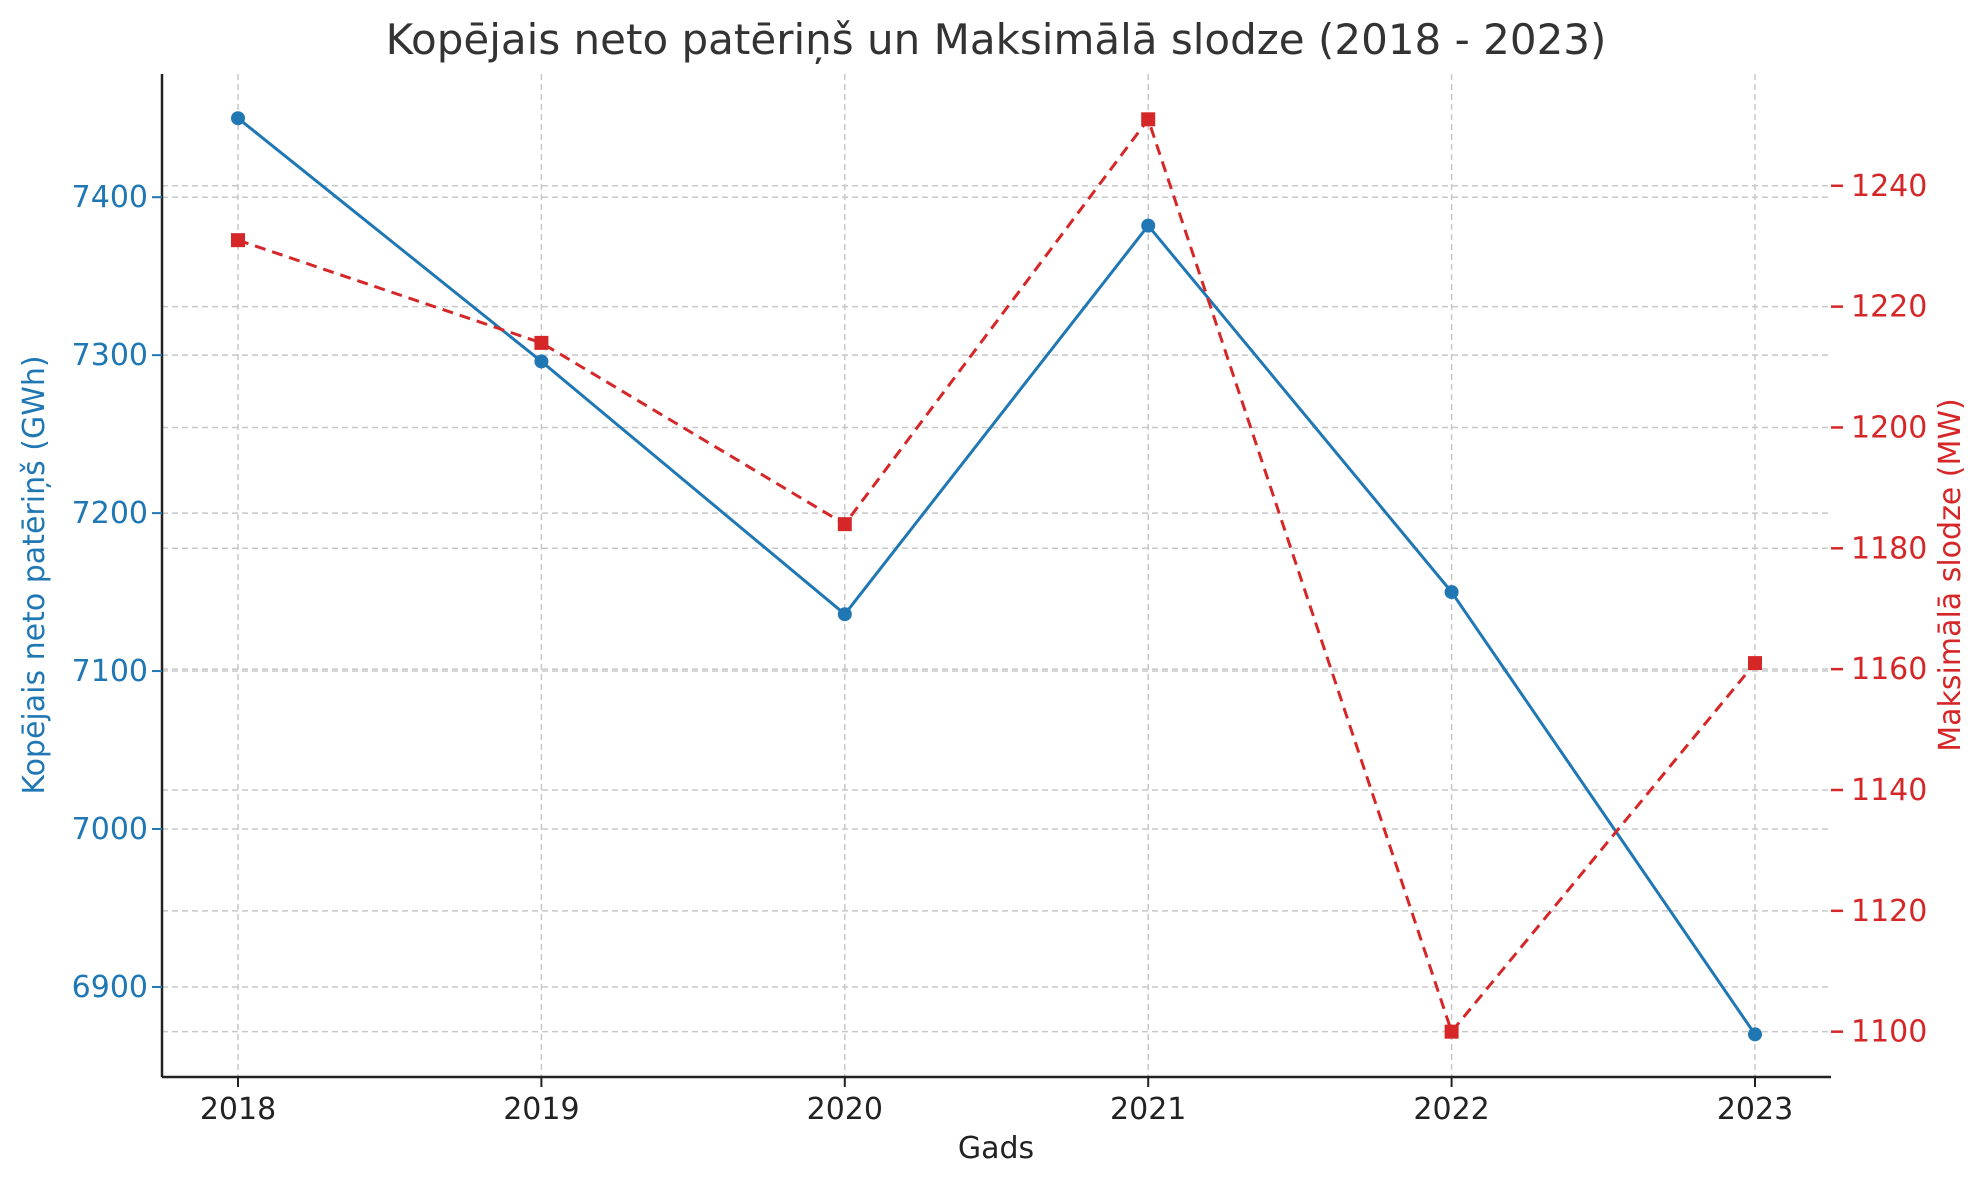  Describe the element at coordinates (110, 513) in the screenshot. I see `left-y-tick-label: 7200` at that location.